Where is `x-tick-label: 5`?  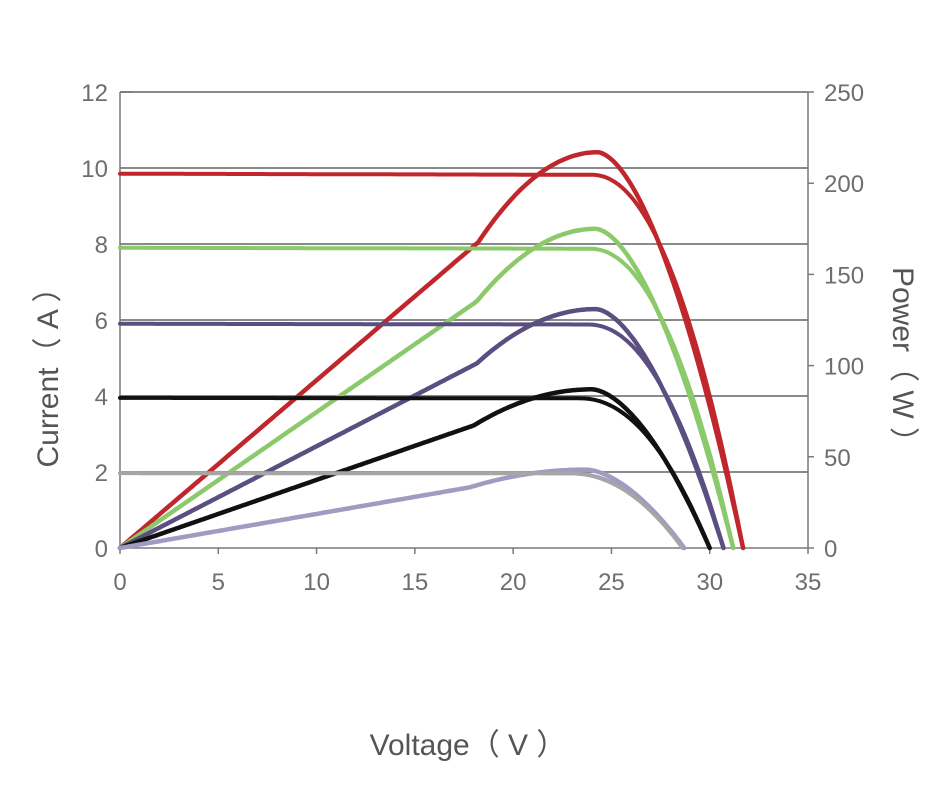
x-tick-label: 5 is located at coordinates (218, 582).